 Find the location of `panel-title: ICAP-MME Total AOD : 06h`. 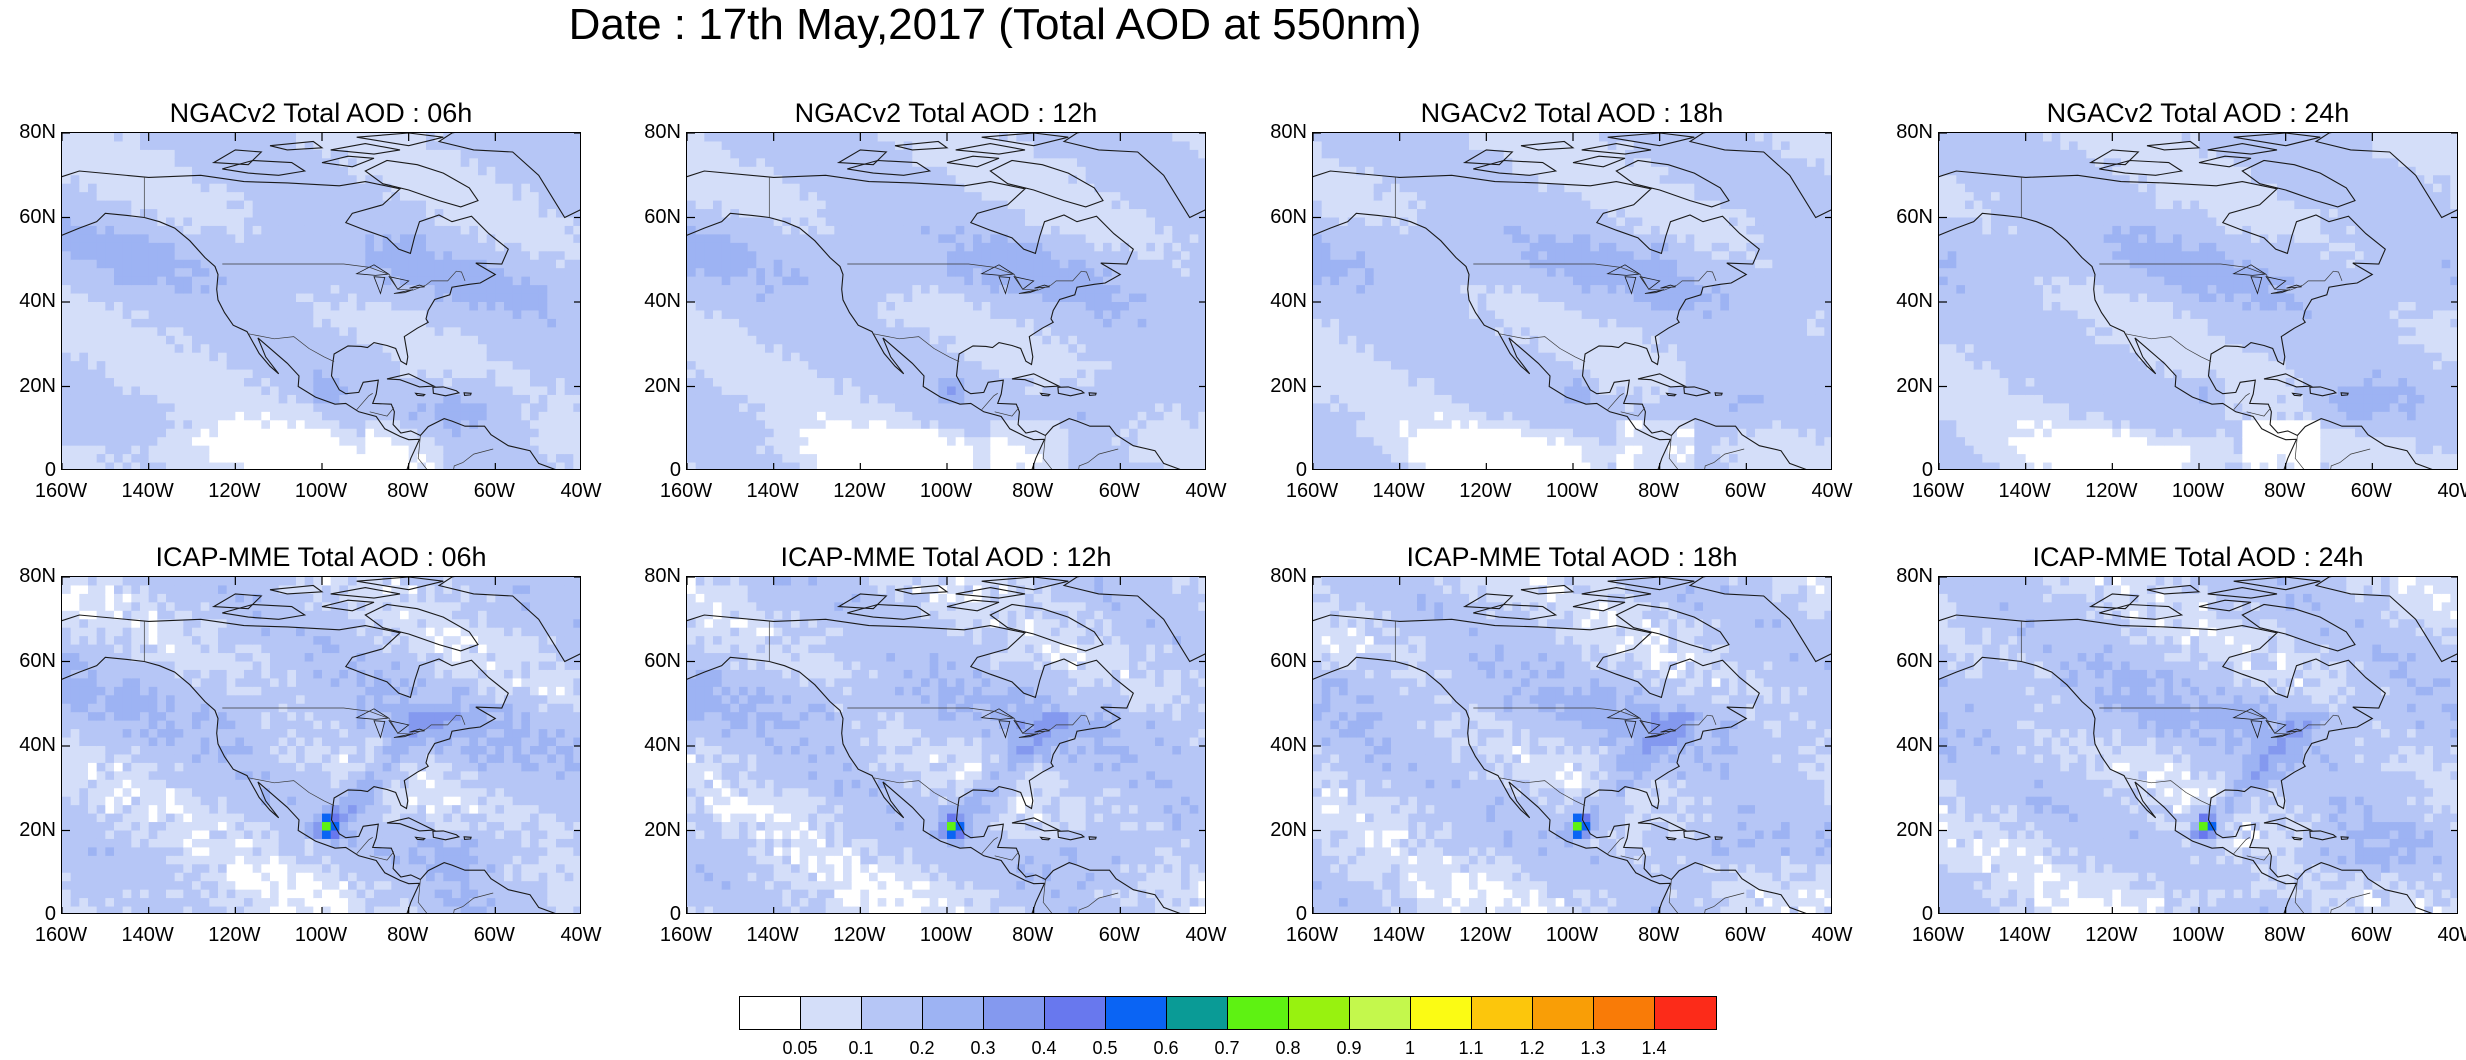

panel-title: ICAP-MME Total AOD : 06h is located at coordinates (321, 557).